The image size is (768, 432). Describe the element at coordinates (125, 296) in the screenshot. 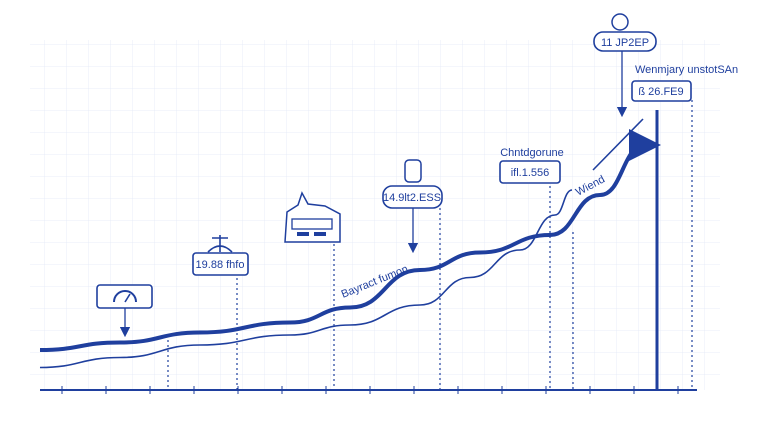

I see `gauge-icon` at that location.